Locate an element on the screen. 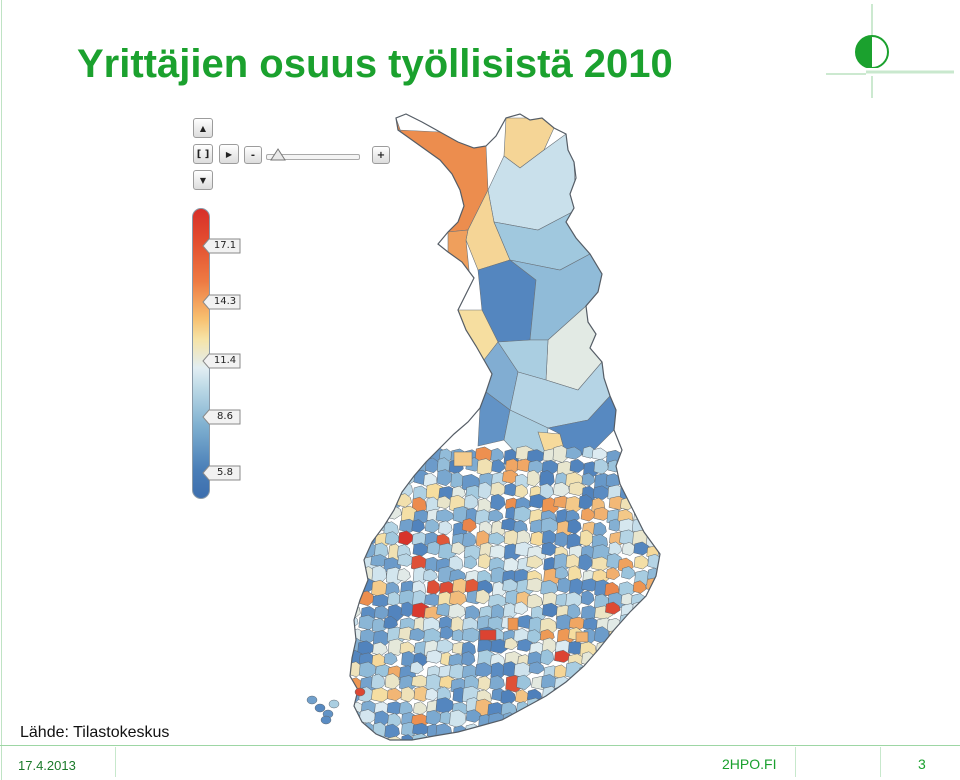 Image resolution: width=960 pixels, height=780 pixels. zoom-slider-track is located at coordinates (313, 157).